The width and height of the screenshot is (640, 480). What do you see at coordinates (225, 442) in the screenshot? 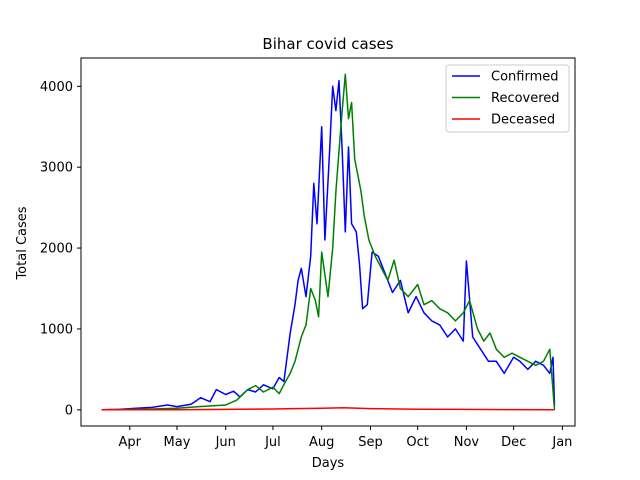
I see `x-tick-label: Jun` at bounding box center [225, 442].